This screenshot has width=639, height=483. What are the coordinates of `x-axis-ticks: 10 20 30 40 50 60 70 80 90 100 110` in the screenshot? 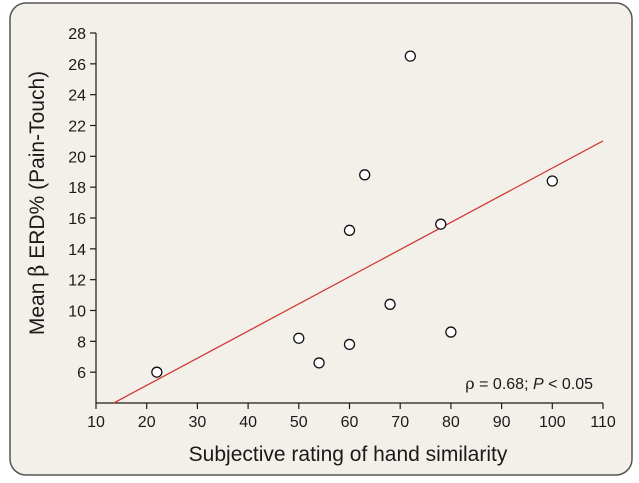 It's located at (351, 417).